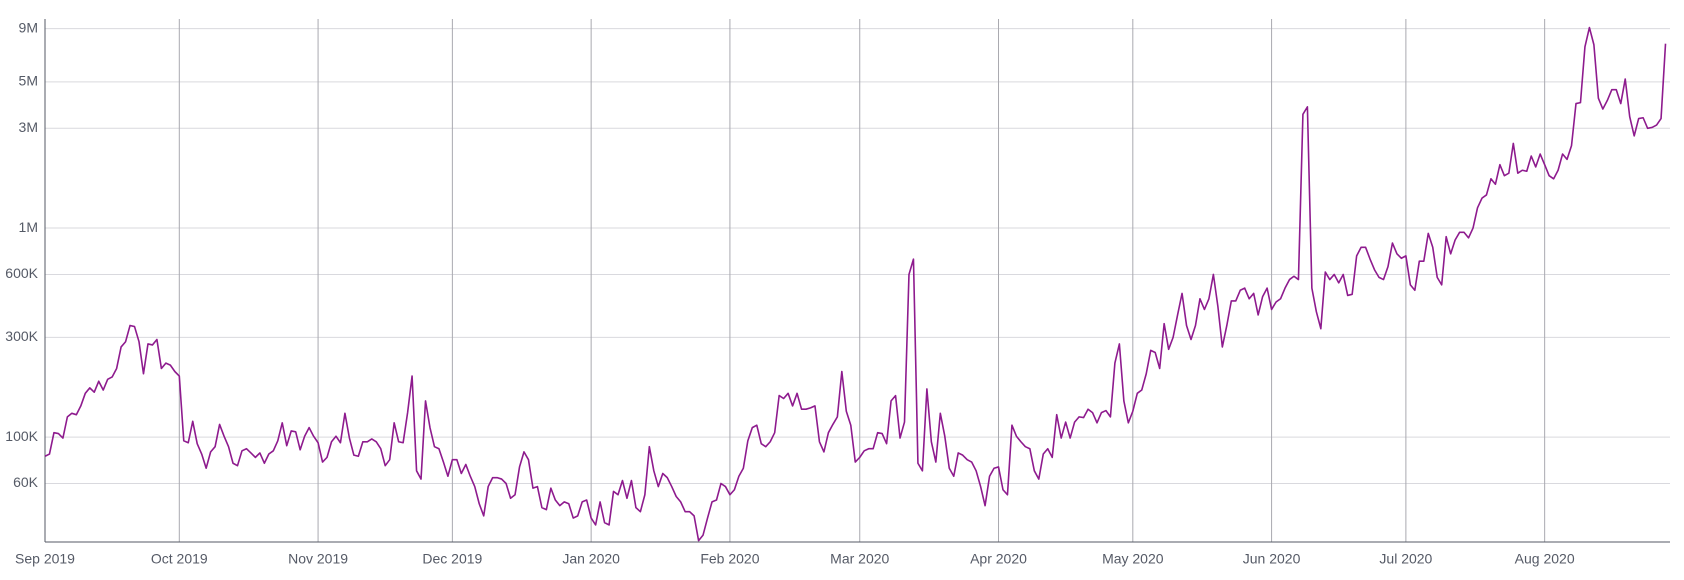  What do you see at coordinates (729, 559) in the screenshot?
I see `x-tick-label: Feb 2020` at bounding box center [729, 559].